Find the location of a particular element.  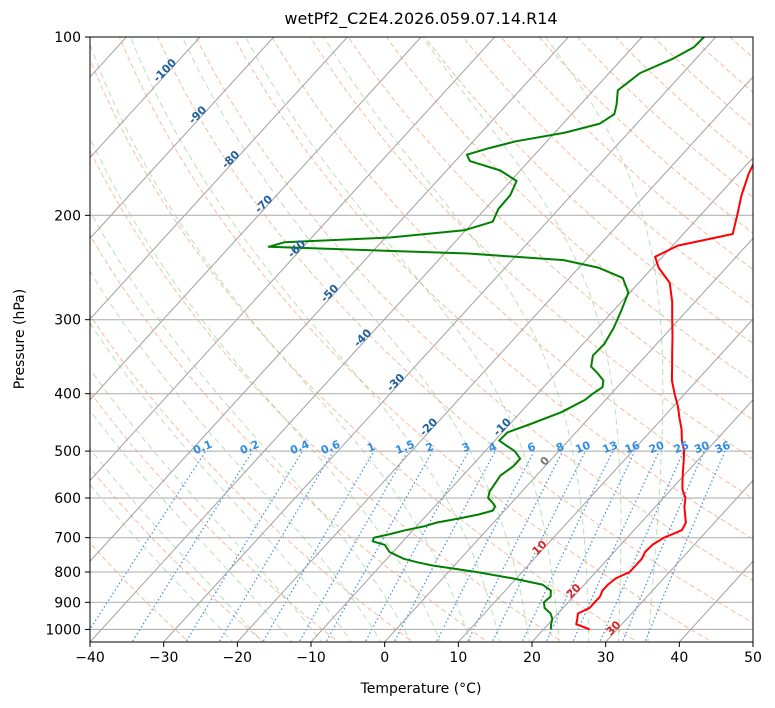

mixing-ratio-label: 16 is located at coordinates (632, 447).